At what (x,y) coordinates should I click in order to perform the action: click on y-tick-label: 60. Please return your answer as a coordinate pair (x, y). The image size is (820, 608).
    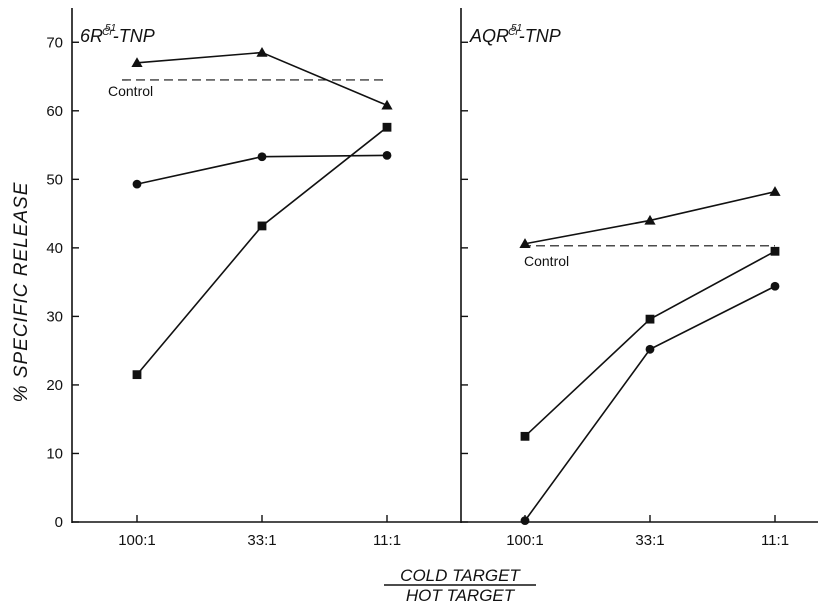
    Looking at the image, I should click on (54, 111).